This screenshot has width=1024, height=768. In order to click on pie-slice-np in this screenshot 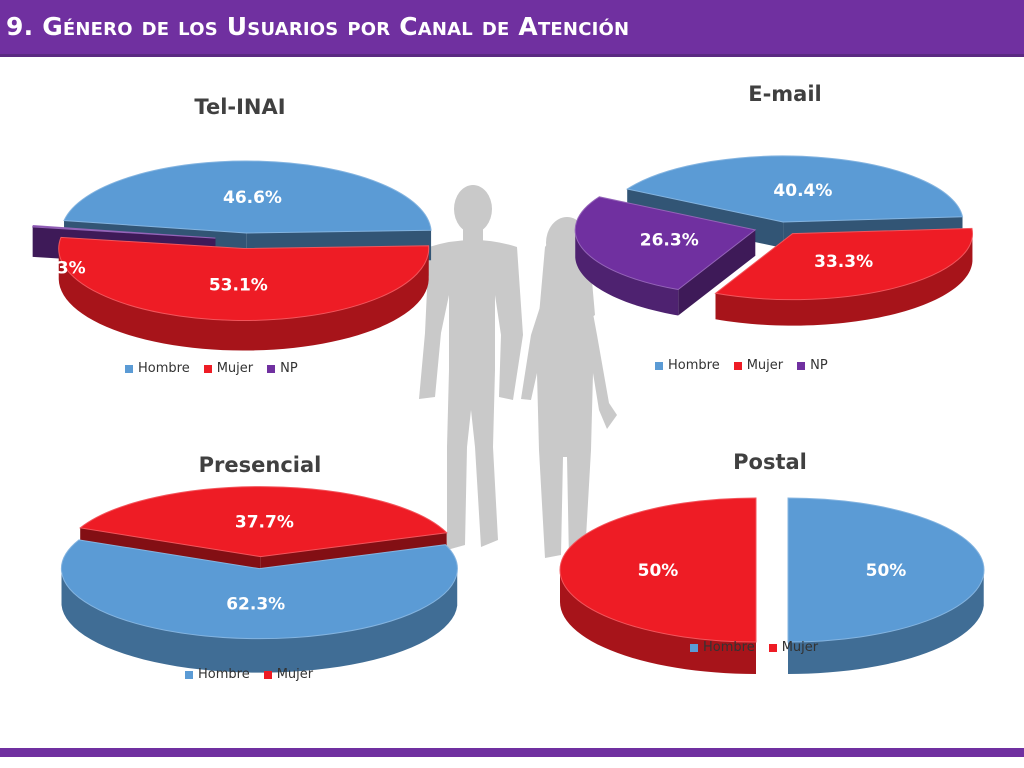, I will do `click(665, 256)`.